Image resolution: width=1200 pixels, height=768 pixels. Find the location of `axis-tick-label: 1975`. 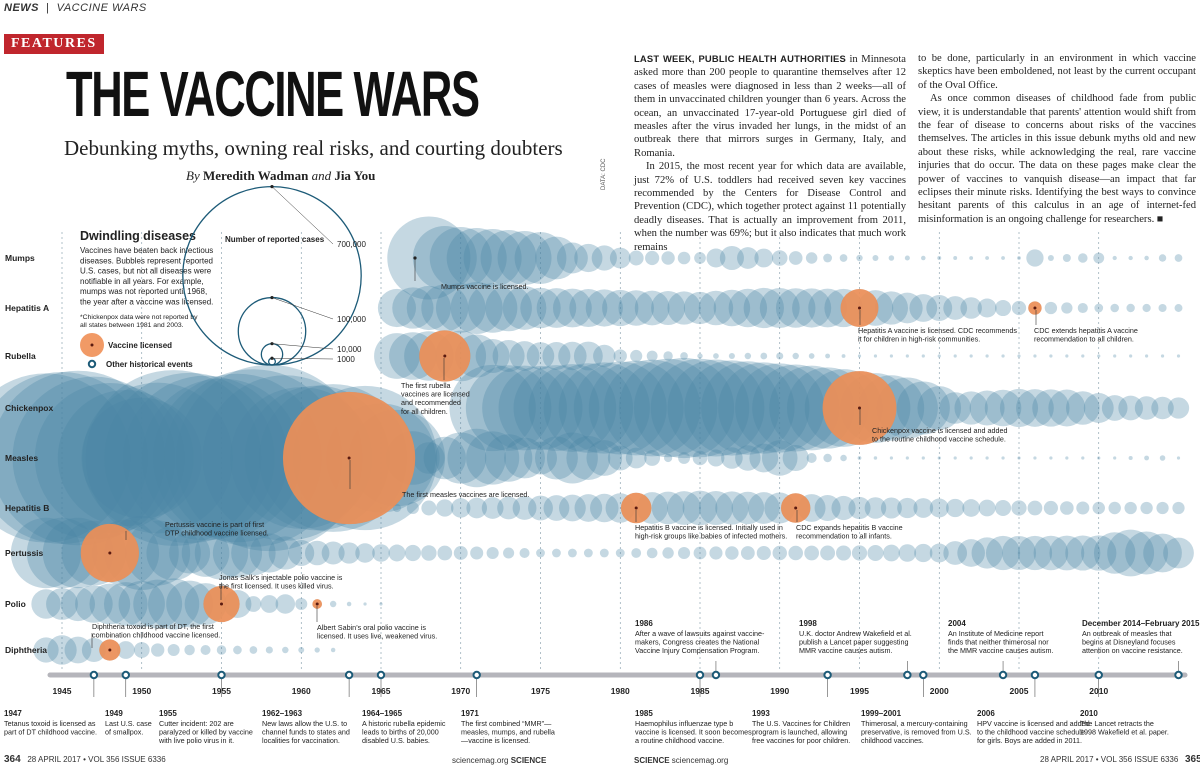

axis-tick-label: 1975 is located at coordinates (540, 691).